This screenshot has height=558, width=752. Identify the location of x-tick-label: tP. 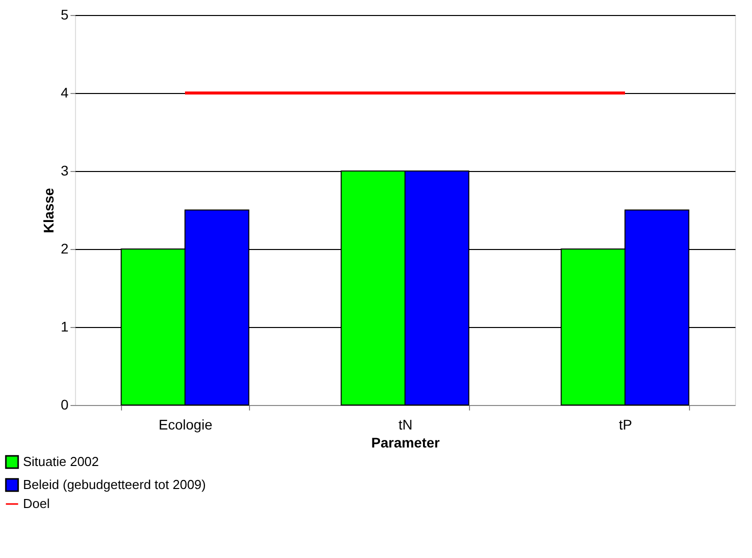
(625, 424).